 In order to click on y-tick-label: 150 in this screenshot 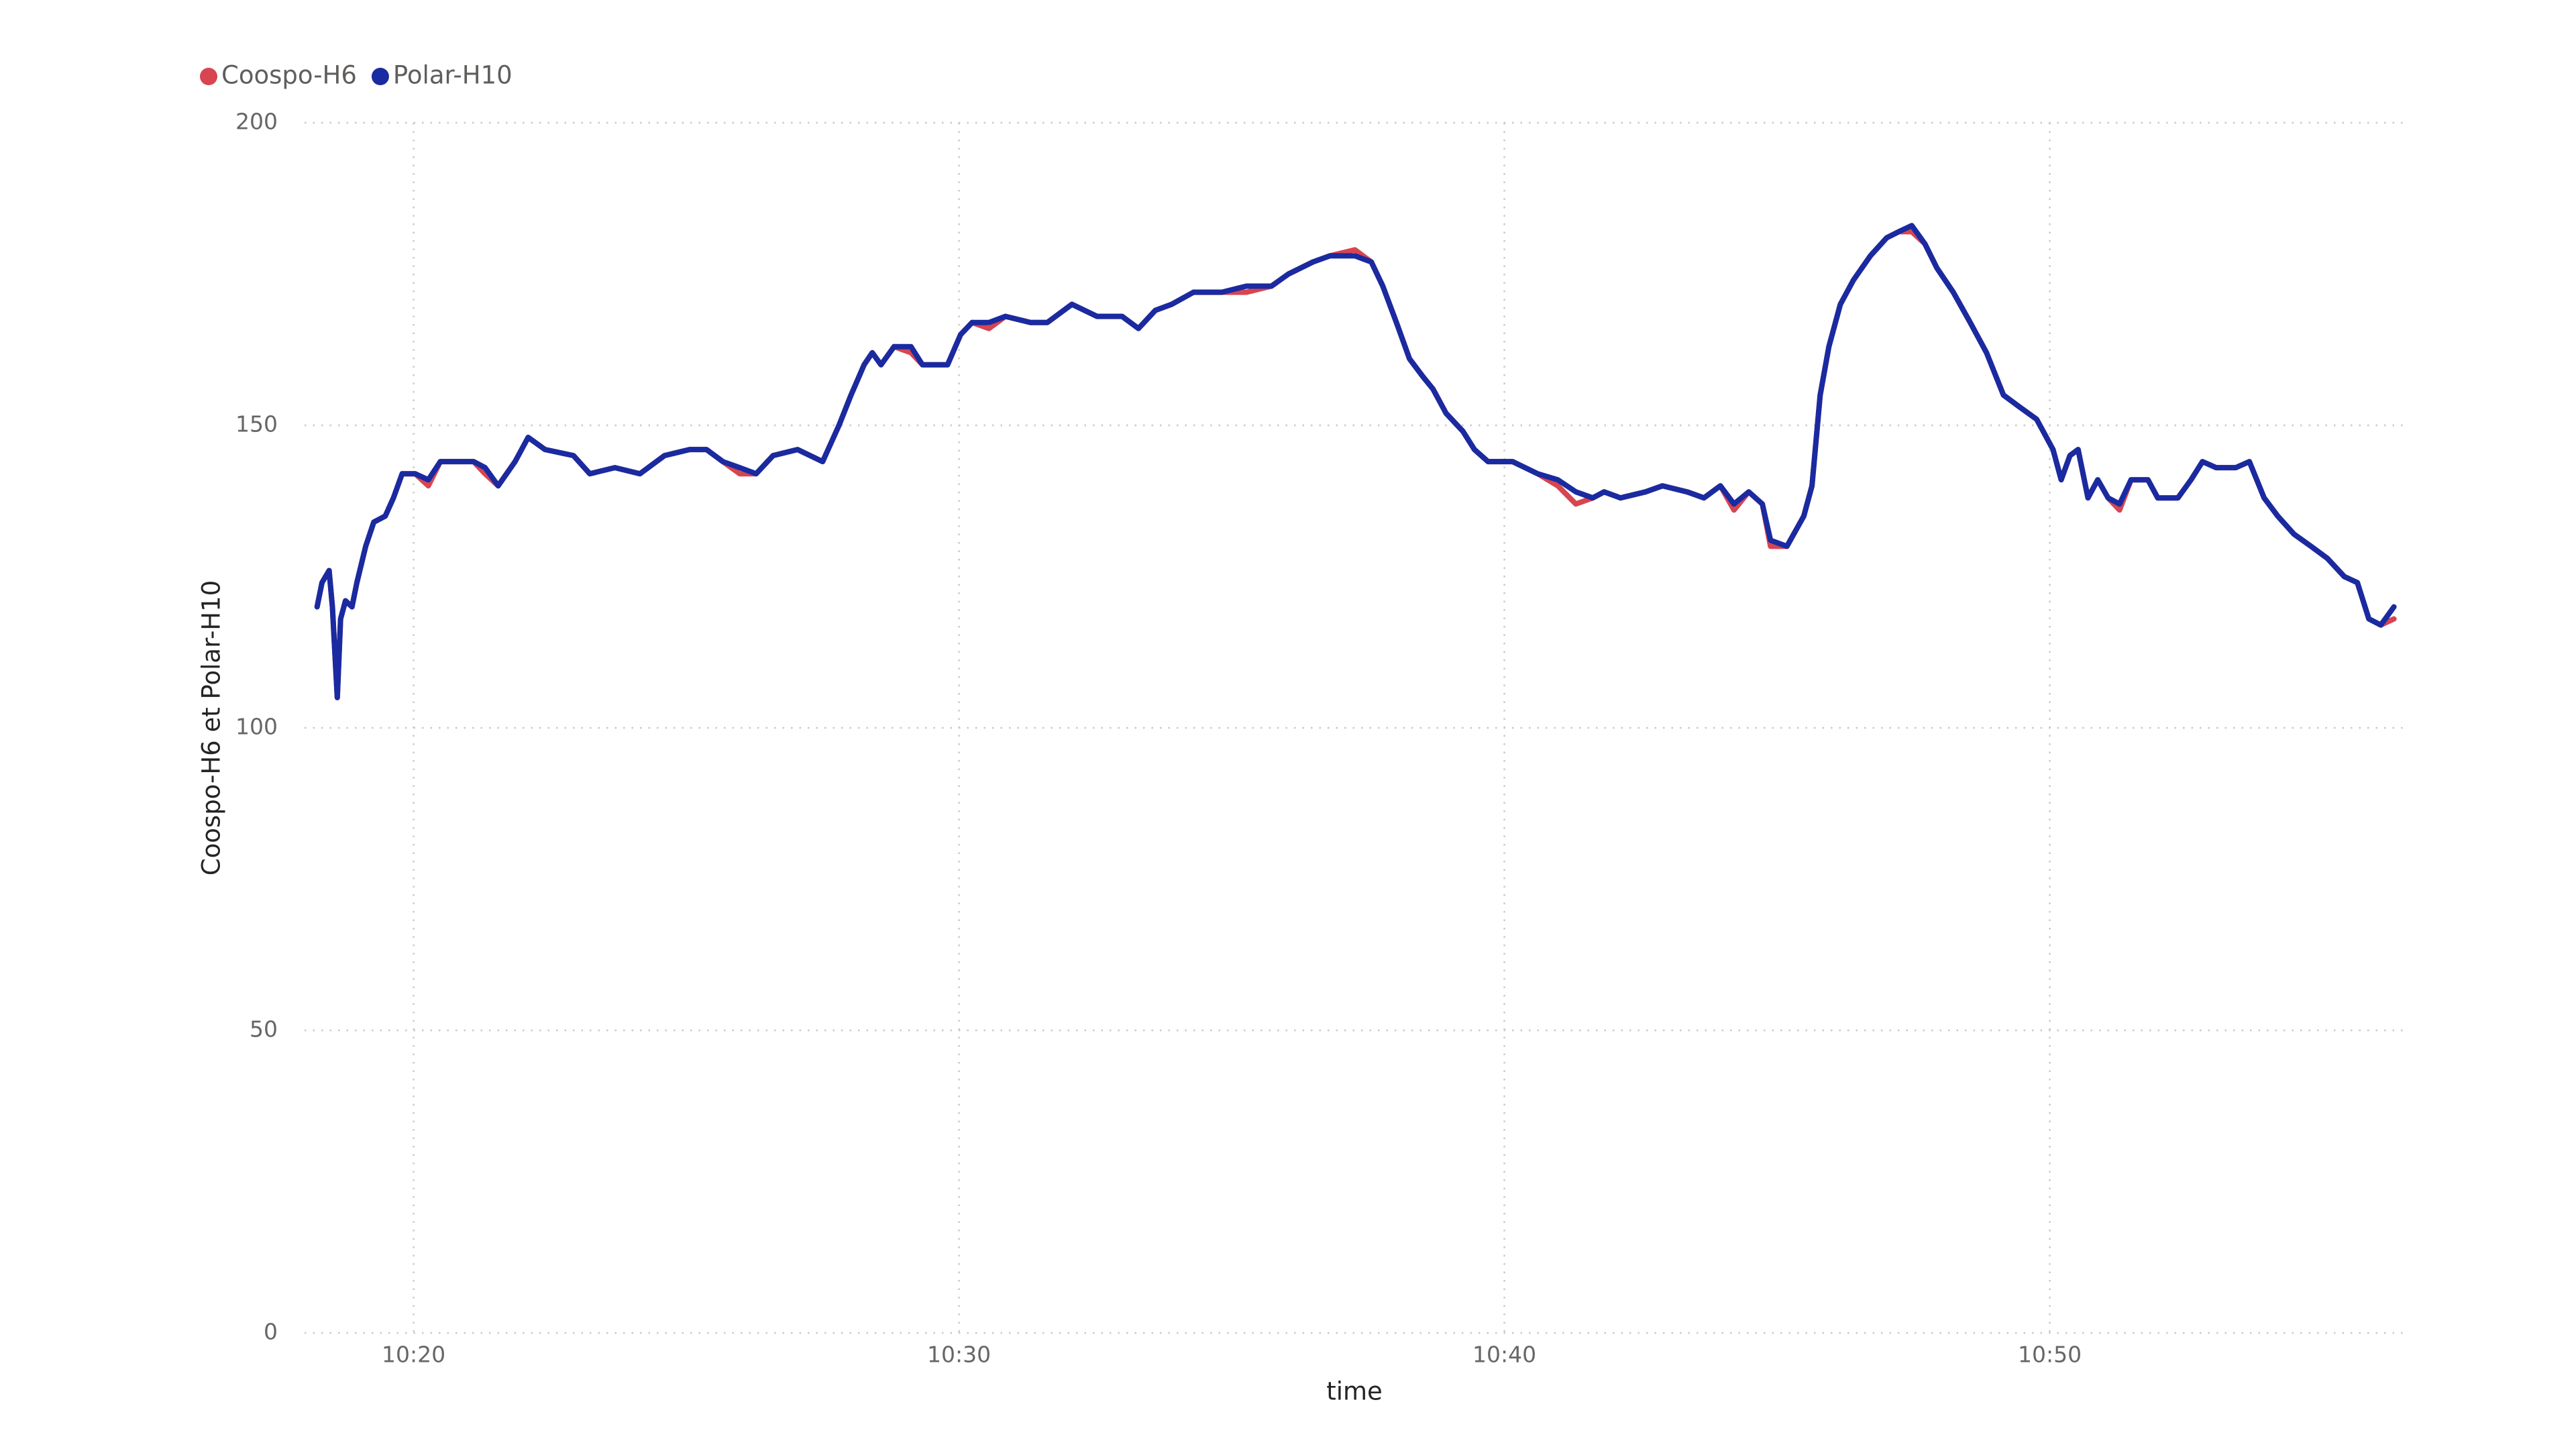, I will do `click(256, 424)`.